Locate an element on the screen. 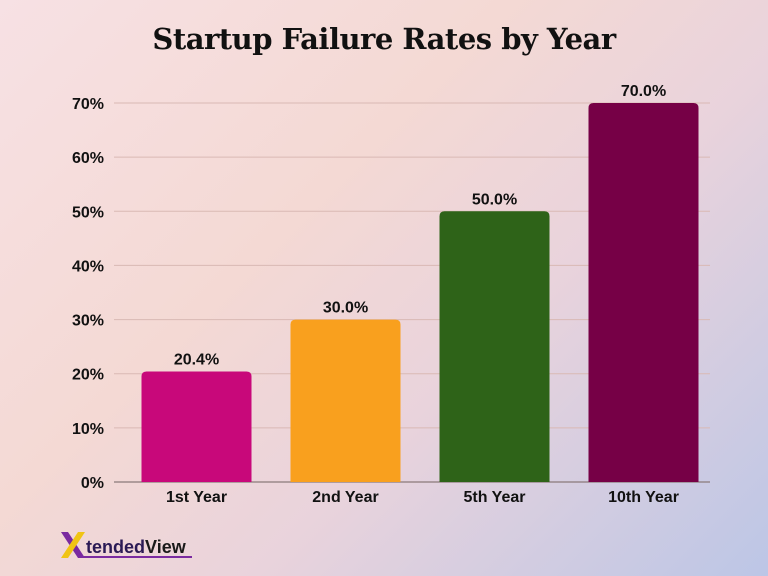  data-label: 50.0% is located at coordinates (494, 199).